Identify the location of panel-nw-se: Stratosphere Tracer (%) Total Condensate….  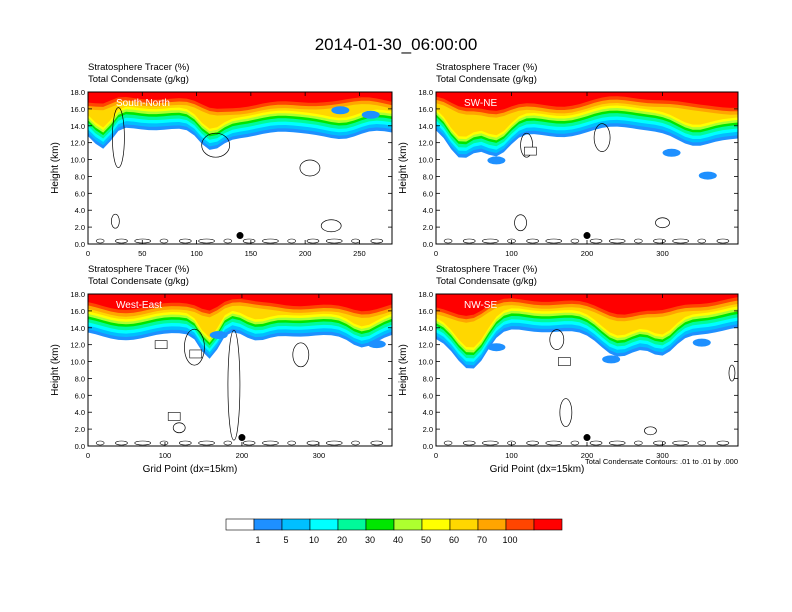
(568, 369).